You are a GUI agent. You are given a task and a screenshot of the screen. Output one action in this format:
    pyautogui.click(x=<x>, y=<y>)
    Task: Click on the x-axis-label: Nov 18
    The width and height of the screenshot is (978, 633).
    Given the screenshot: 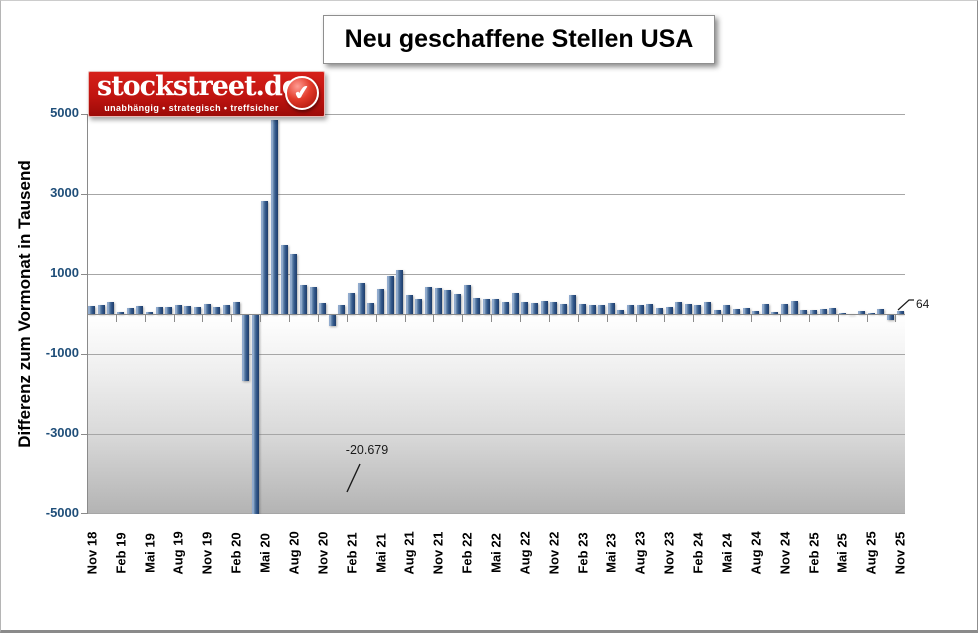 What is the action you would take?
    pyautogui.click(x=92, y=553)
    